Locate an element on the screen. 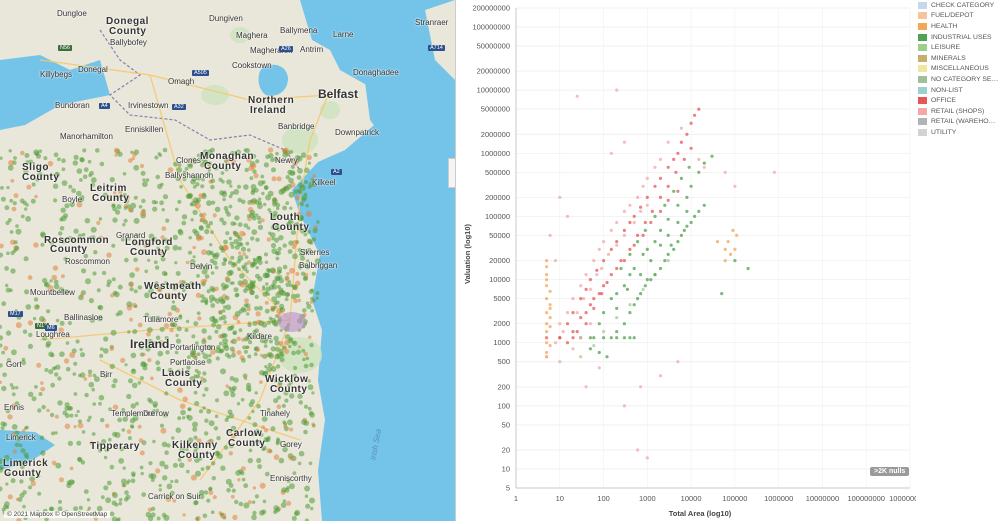  legend-item: MINERALS is located at coordinates (959, 58).